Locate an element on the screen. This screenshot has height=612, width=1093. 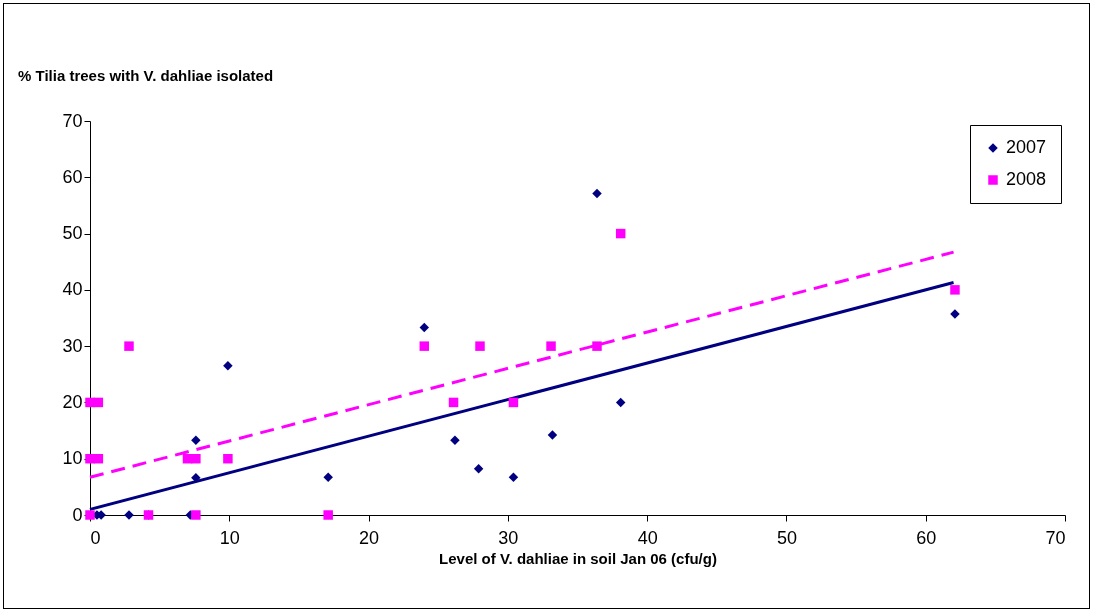
y-tick-label: 20 is located at coordinates (72, 401).